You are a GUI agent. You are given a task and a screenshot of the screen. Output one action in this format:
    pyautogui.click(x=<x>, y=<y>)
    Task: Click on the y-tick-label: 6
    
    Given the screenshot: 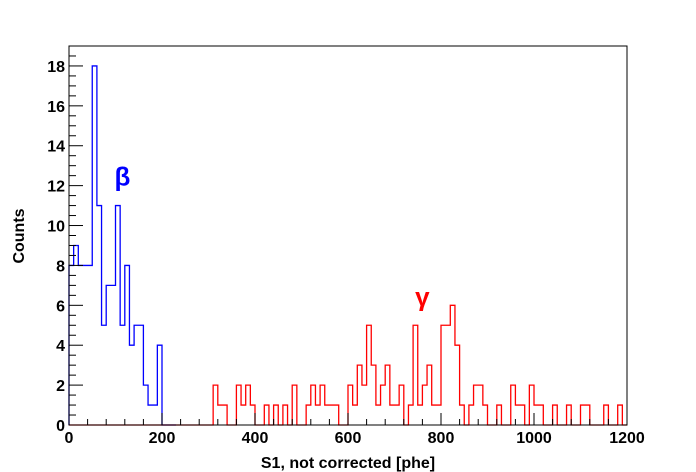 What is the action you would take?
    pyautogui.click(x=60, y=306)
    